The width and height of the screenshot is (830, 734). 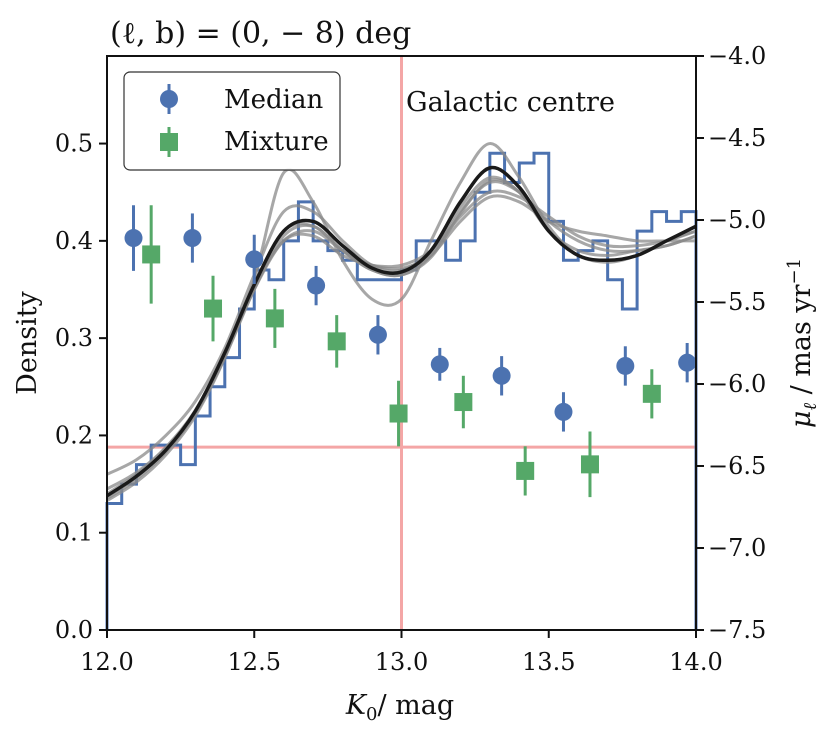 I want to click on y2-axis-label: μℓ / mas yr−1, so click(x=802, y=343).